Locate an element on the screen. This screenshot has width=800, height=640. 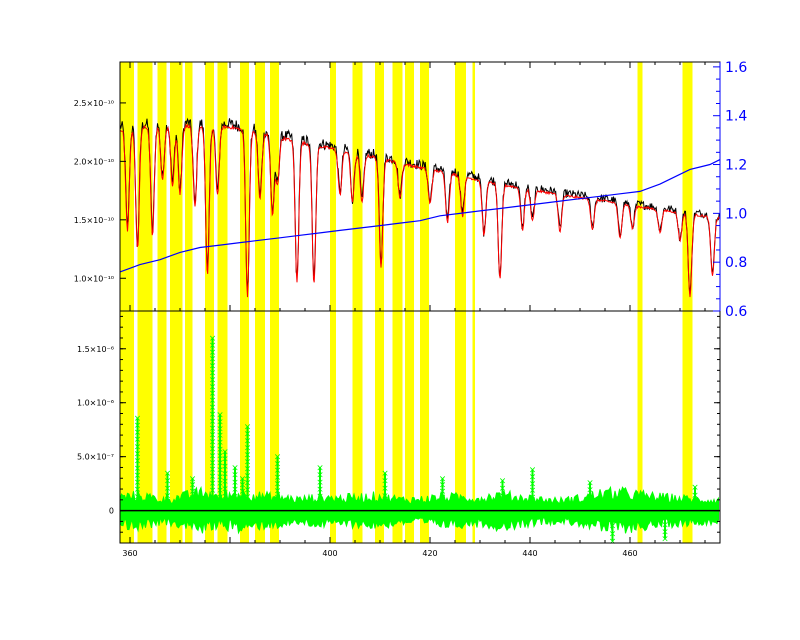
top-y-tick-label: 1.0×10⁻¹⁰ is located at coordinates (94, 278).